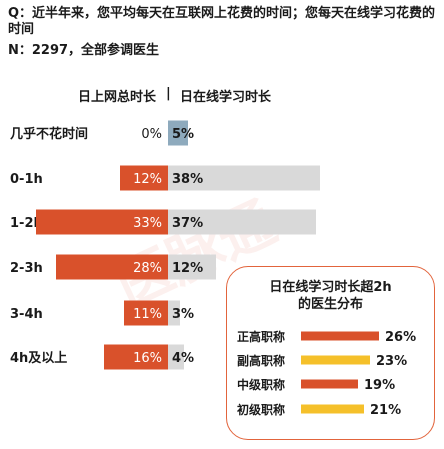 This screenshot has height=449, width=444. I want to click on bar-study-label: 5%, so click(183, 134).